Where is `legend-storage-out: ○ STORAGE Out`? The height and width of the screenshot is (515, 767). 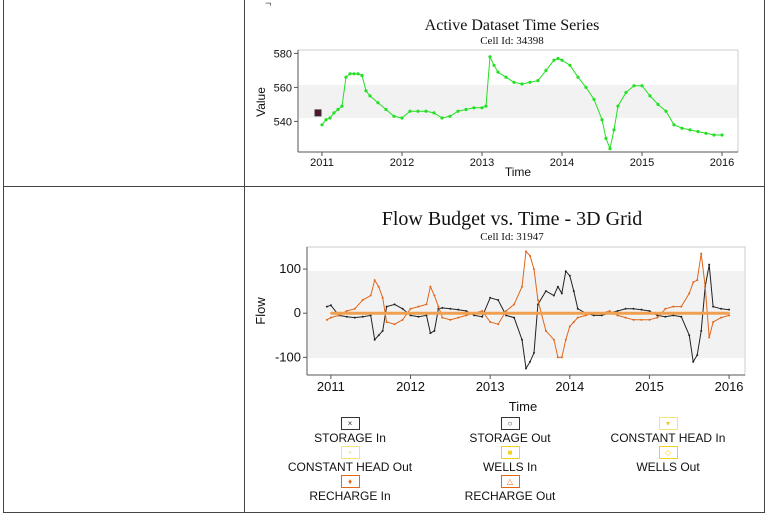 legend-storage-out: ○ STORAGE Out is located at coordinates (510, 431).